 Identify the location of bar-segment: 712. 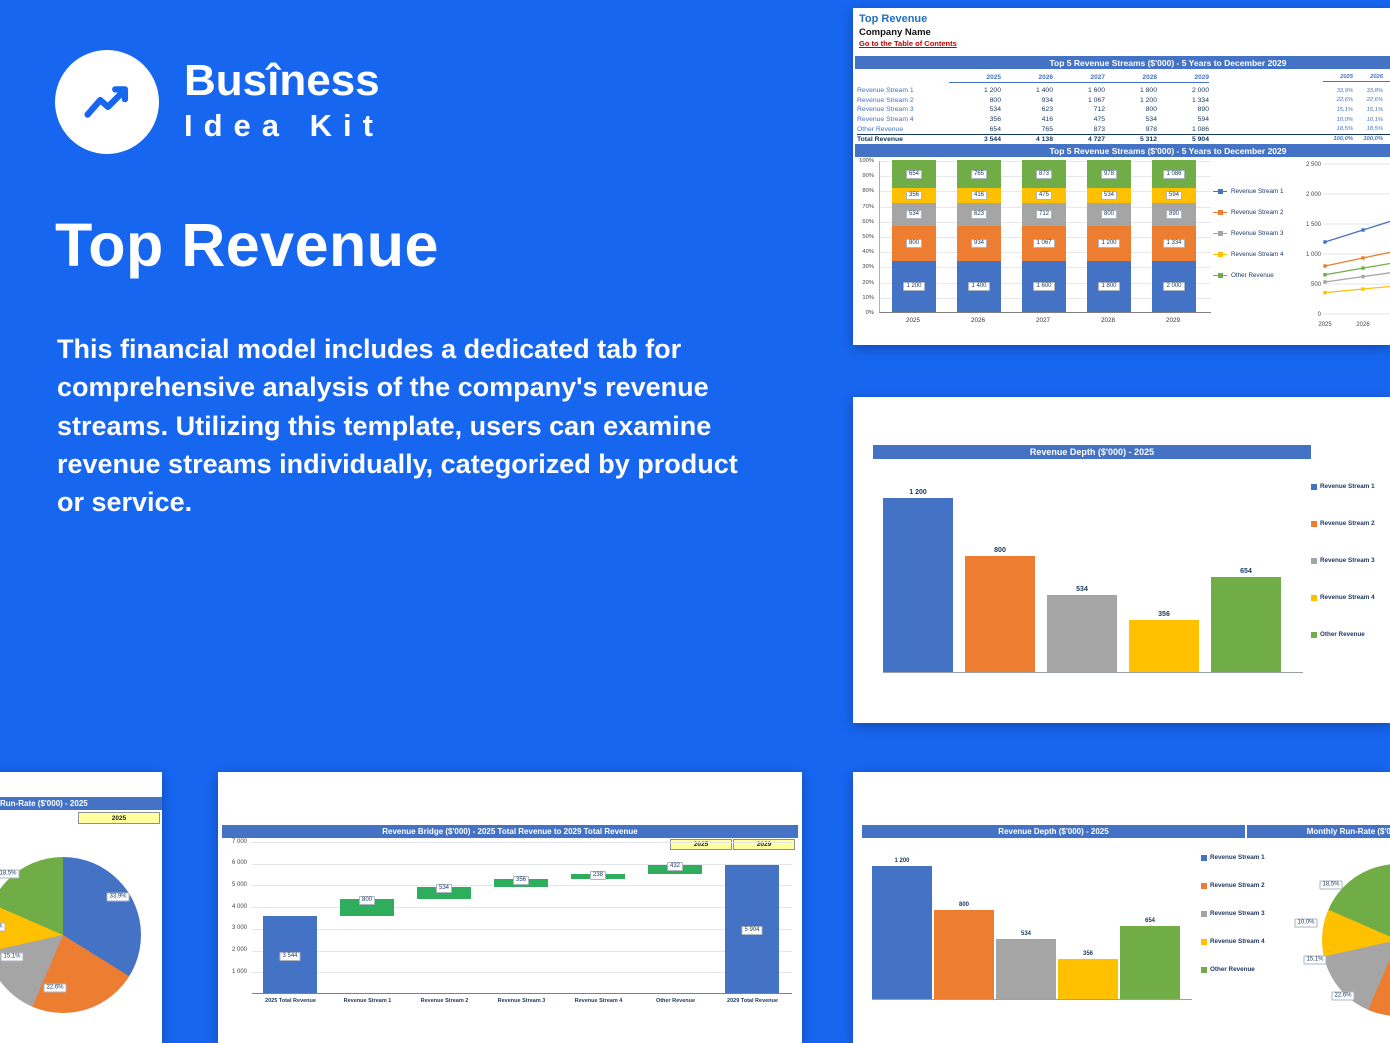
(1044, 215).